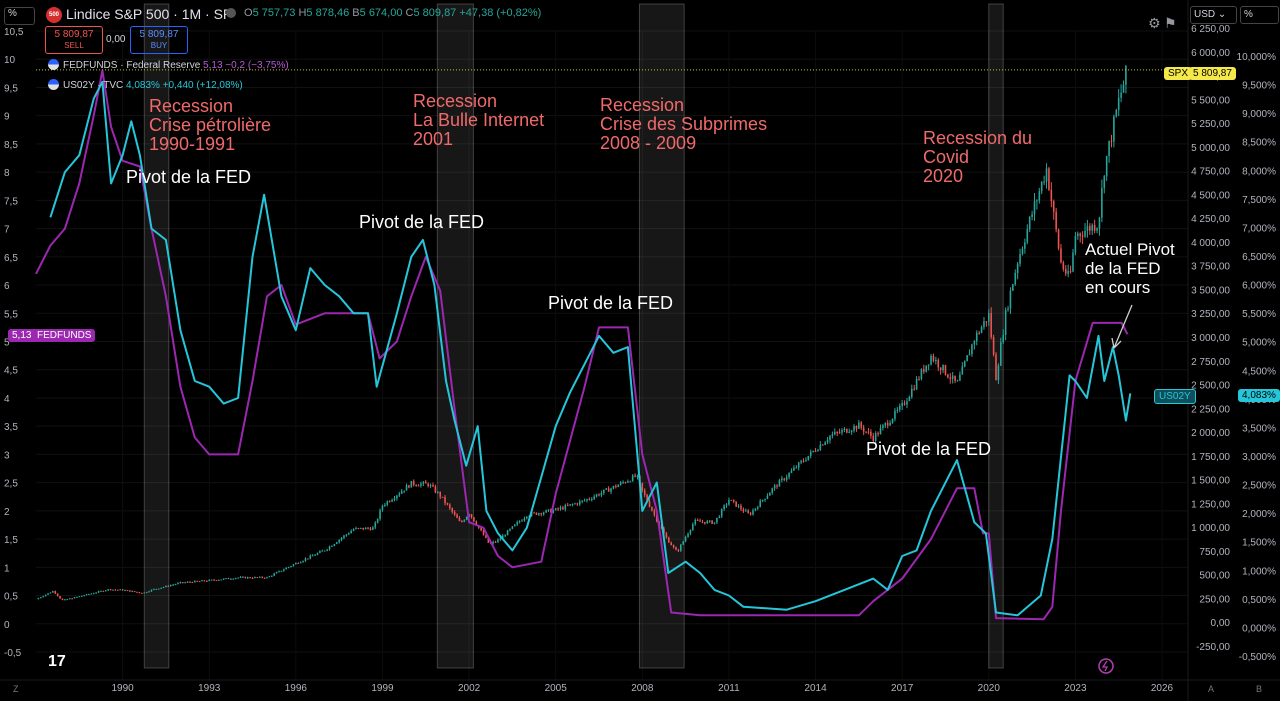  Describe the element at coordinates (1213, 647) in the screenshot. I see `spx-axis-tick: -250,00` at that location.